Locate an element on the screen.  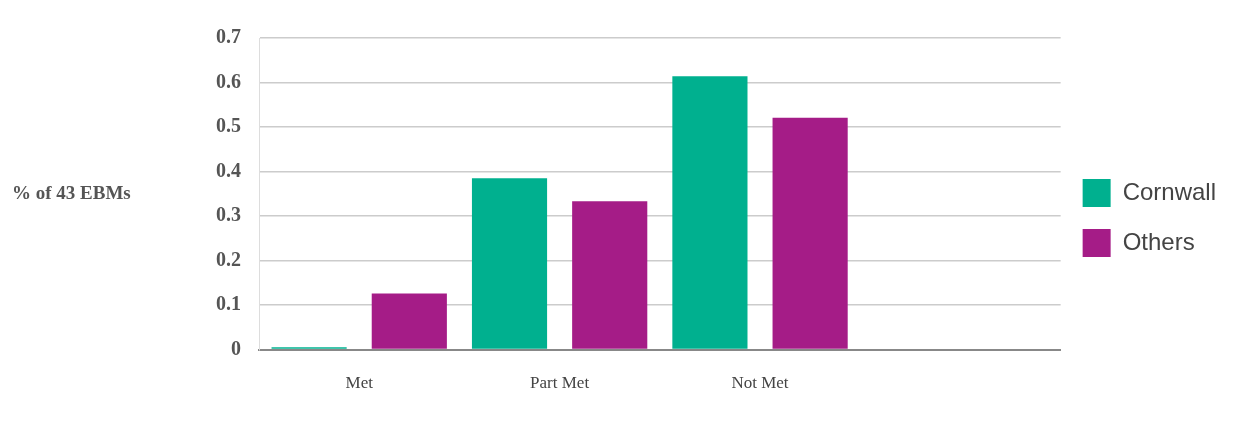
y-tick-label: 0 is located at coordinates (236, 347).